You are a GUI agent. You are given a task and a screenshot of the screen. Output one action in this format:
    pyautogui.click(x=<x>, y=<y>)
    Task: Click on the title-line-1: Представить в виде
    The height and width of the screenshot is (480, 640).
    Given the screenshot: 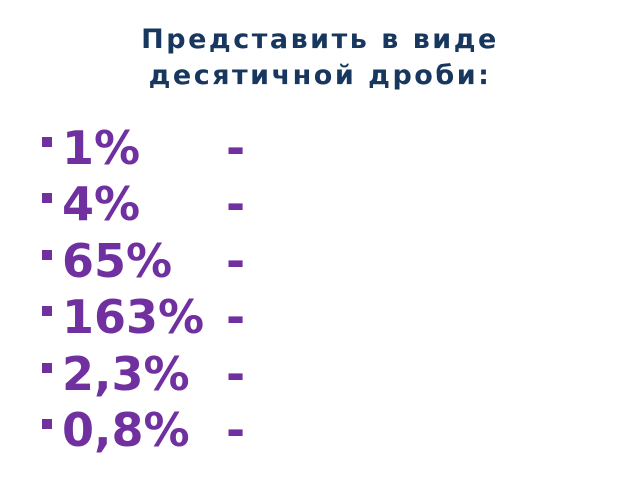 What is the action you would take?
    pyautogui.click(x=320, y=39)
    